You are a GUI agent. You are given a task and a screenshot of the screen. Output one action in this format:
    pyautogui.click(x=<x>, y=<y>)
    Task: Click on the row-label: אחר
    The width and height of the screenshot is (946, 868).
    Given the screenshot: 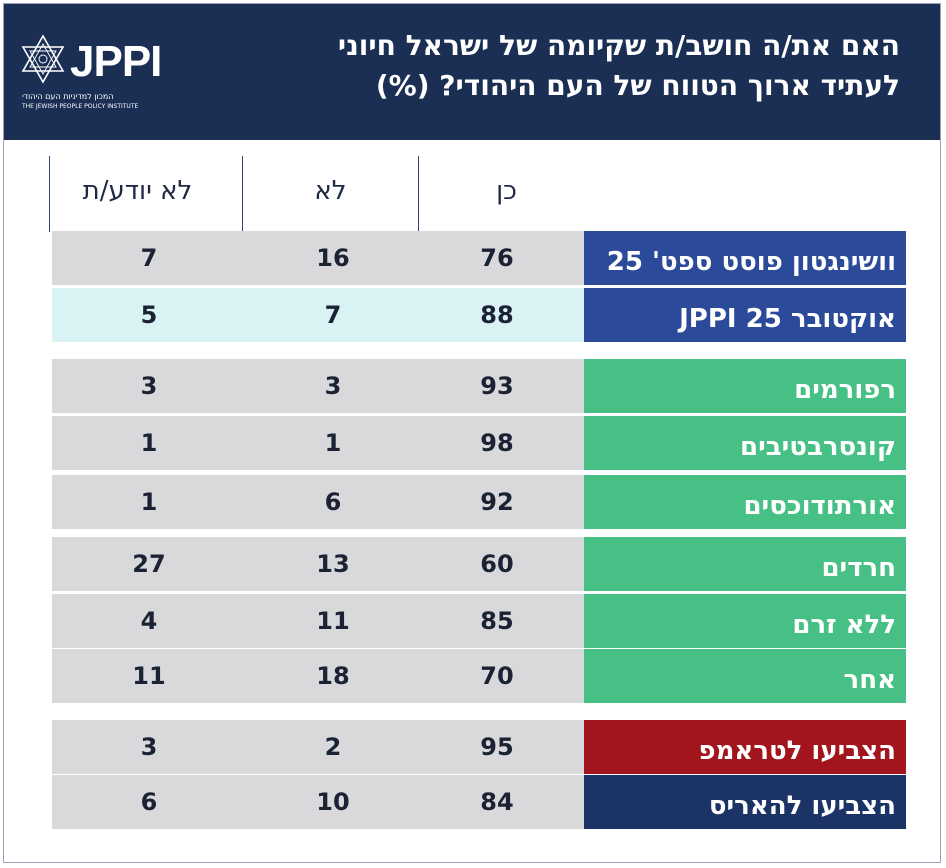 What is the action you would take?
    pyautogui.click(x=745, y=676)
    